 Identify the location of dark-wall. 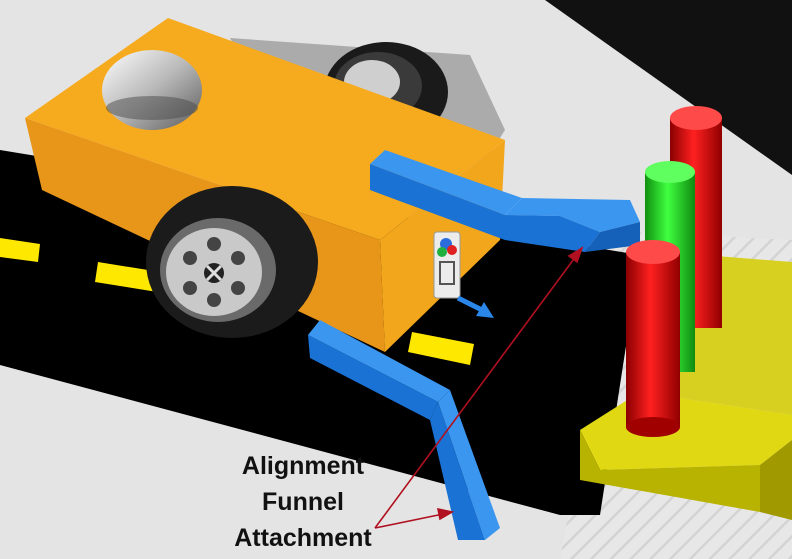
(668, 87).